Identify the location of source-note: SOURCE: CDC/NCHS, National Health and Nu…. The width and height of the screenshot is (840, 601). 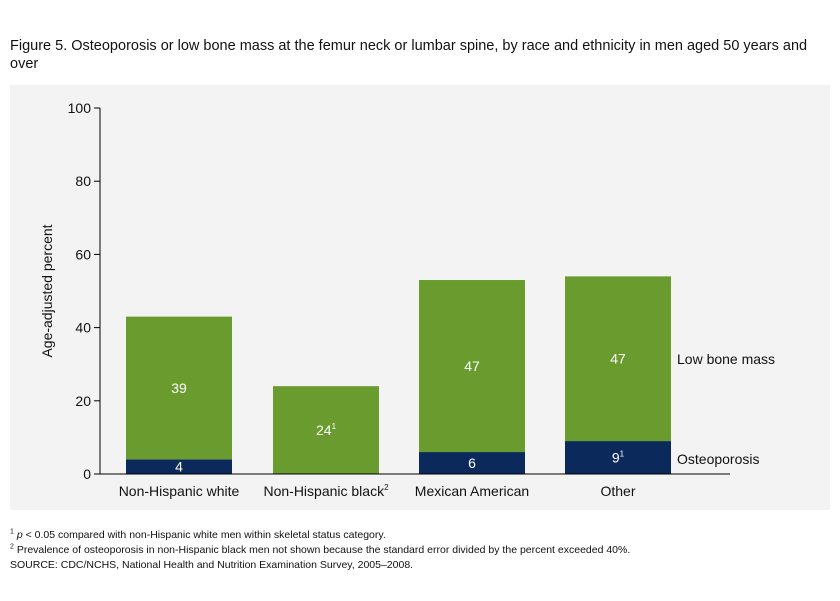
(212, 565).